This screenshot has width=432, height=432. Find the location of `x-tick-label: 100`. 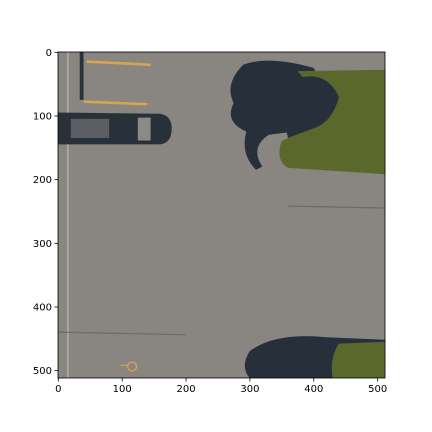

x-tick-label: 100 is located at coordinates (122, 389).